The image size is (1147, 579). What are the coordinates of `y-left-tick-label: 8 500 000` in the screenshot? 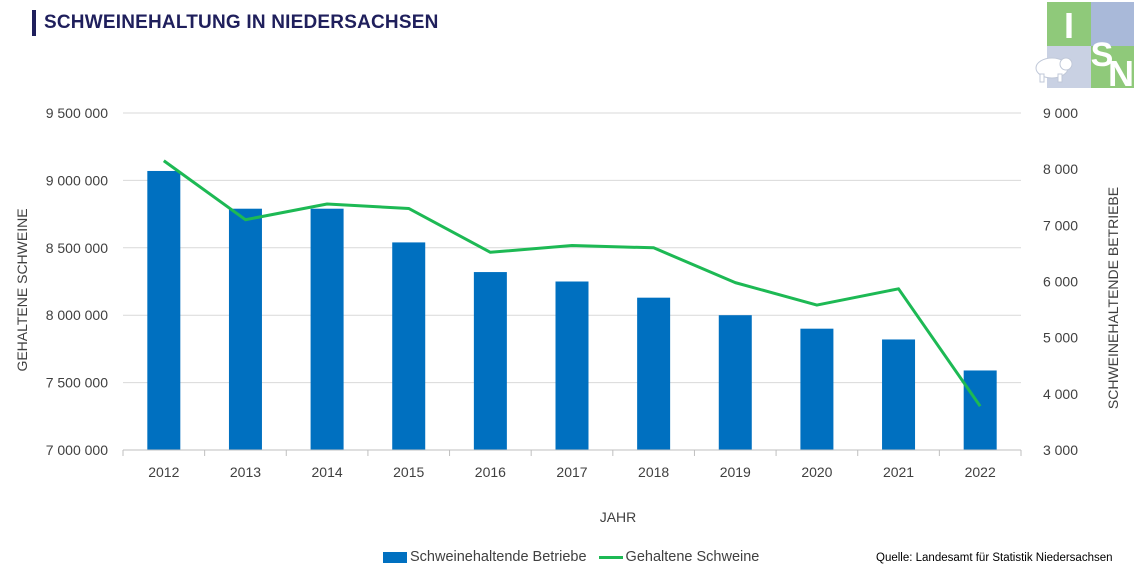 It's located at (77, 248).